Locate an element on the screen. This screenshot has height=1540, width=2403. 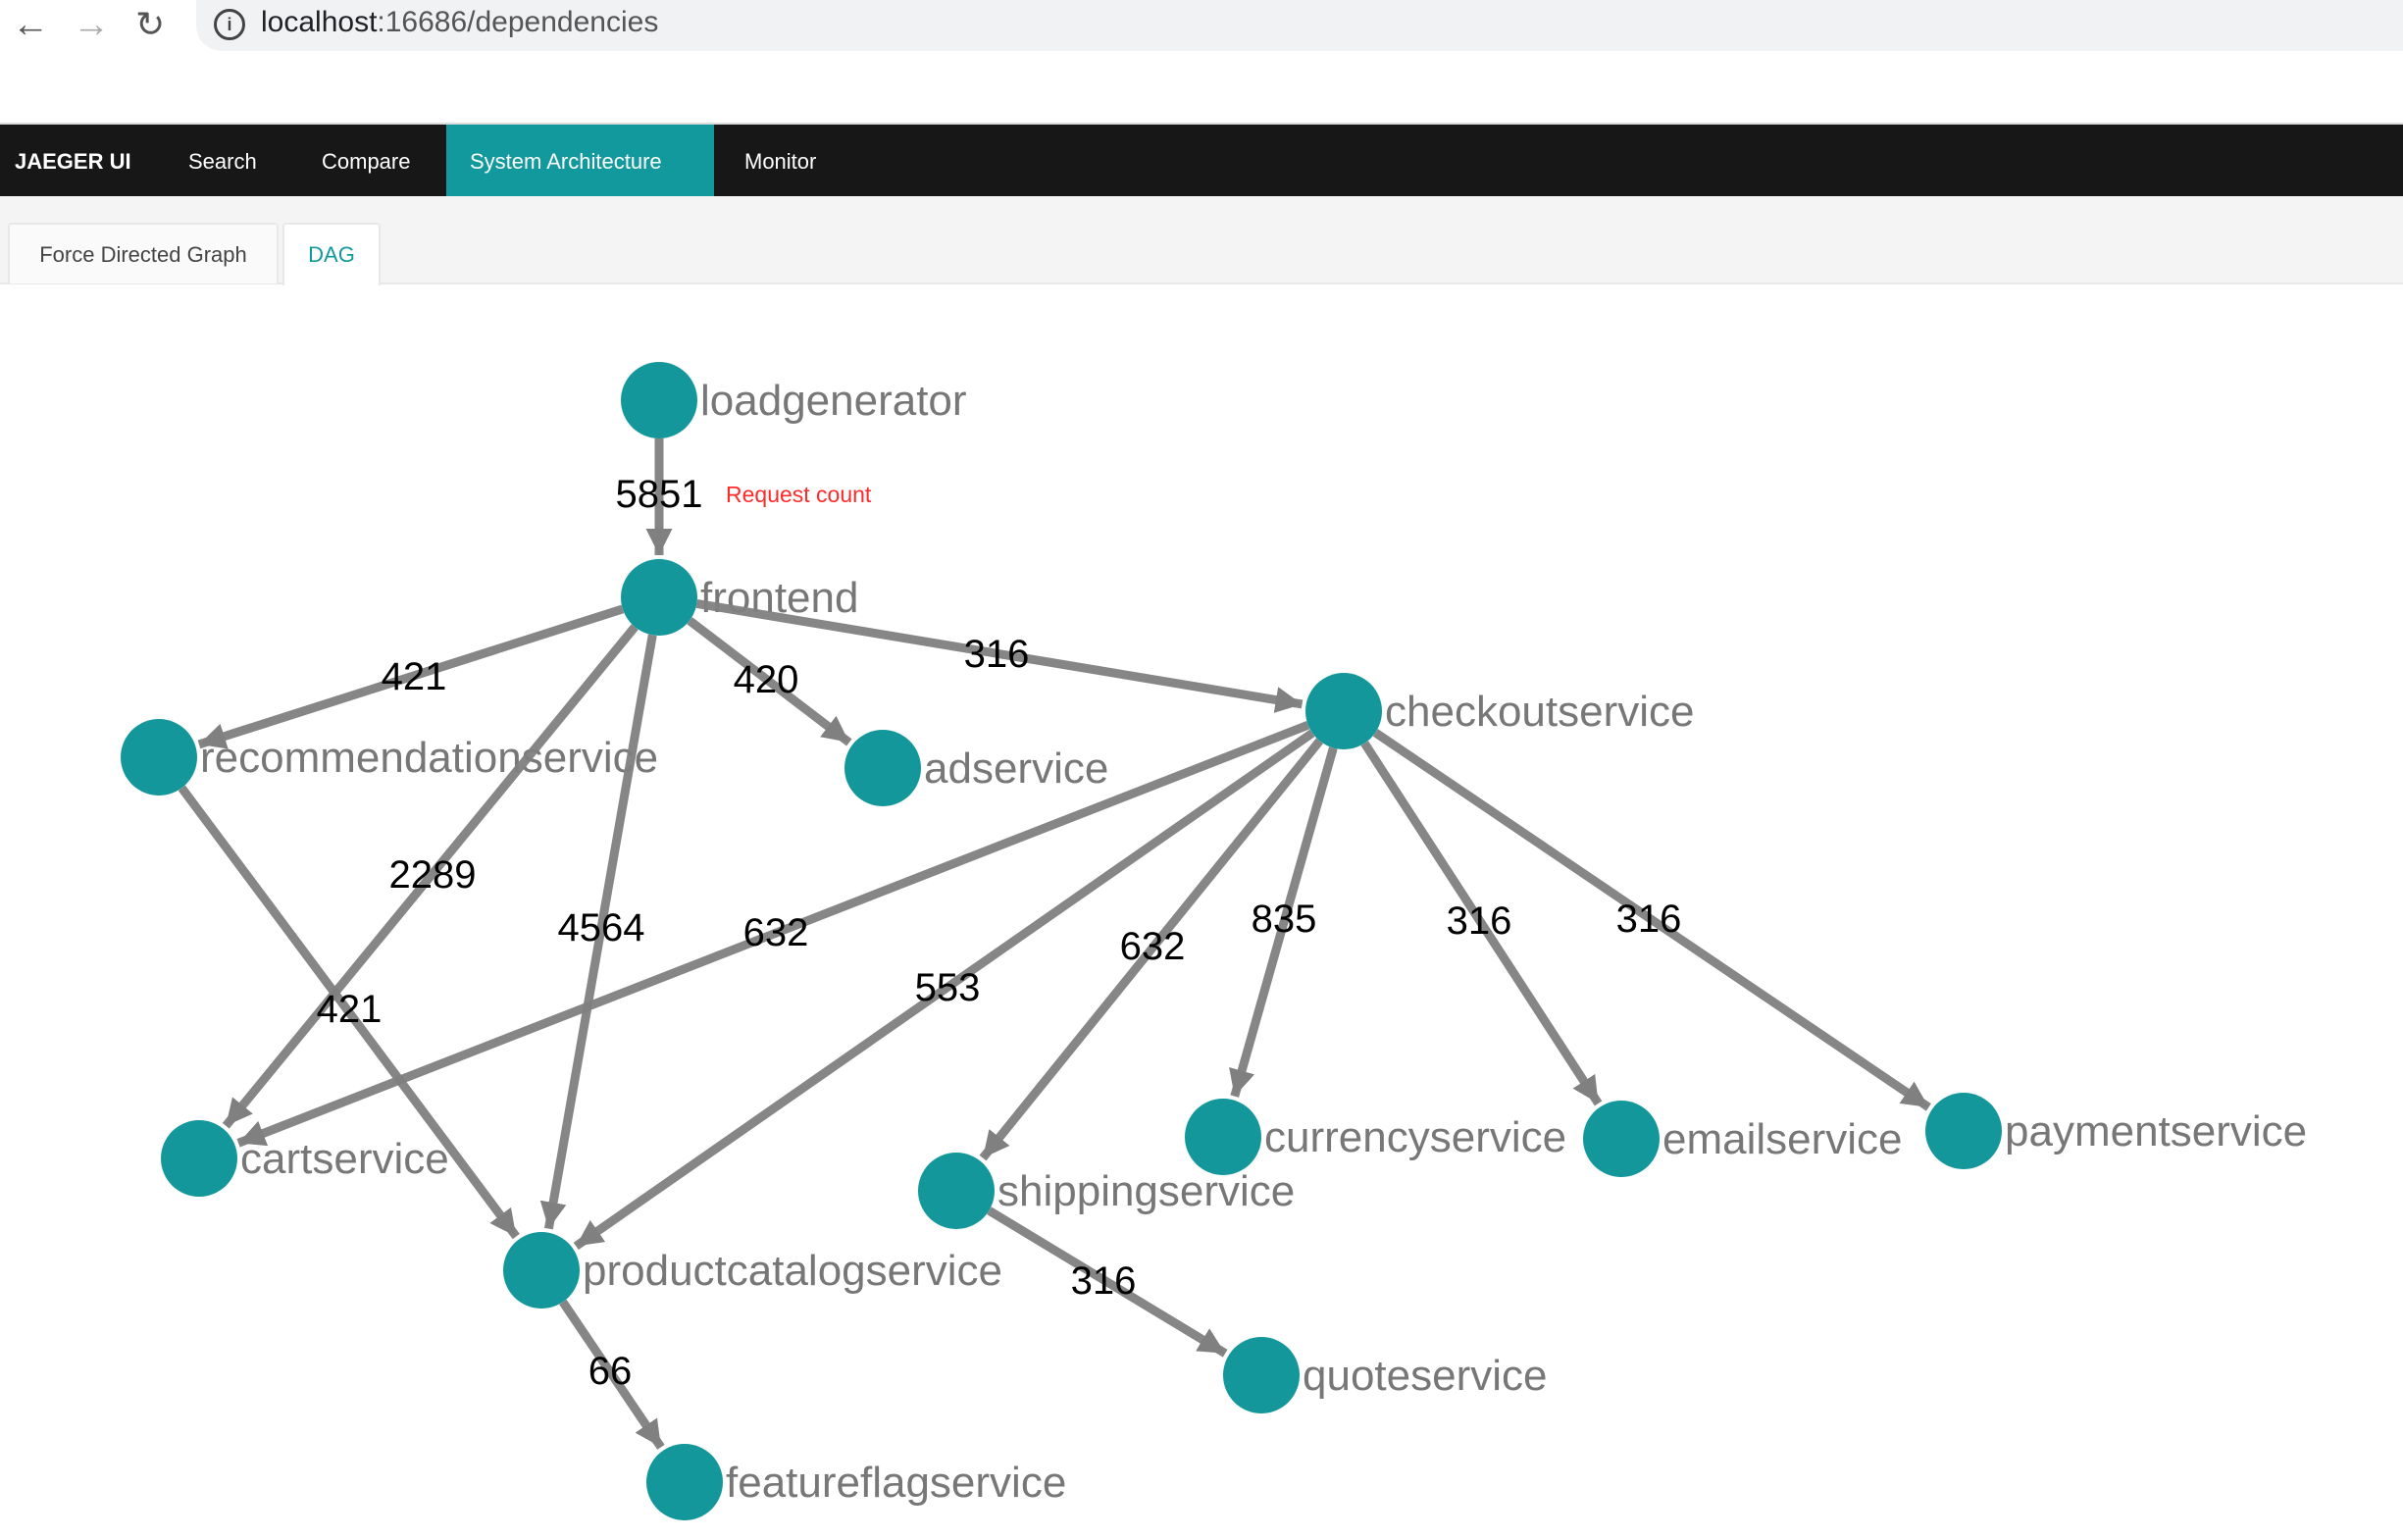
brand-logo: JAEGER UI is located at coordinates (73, 161).